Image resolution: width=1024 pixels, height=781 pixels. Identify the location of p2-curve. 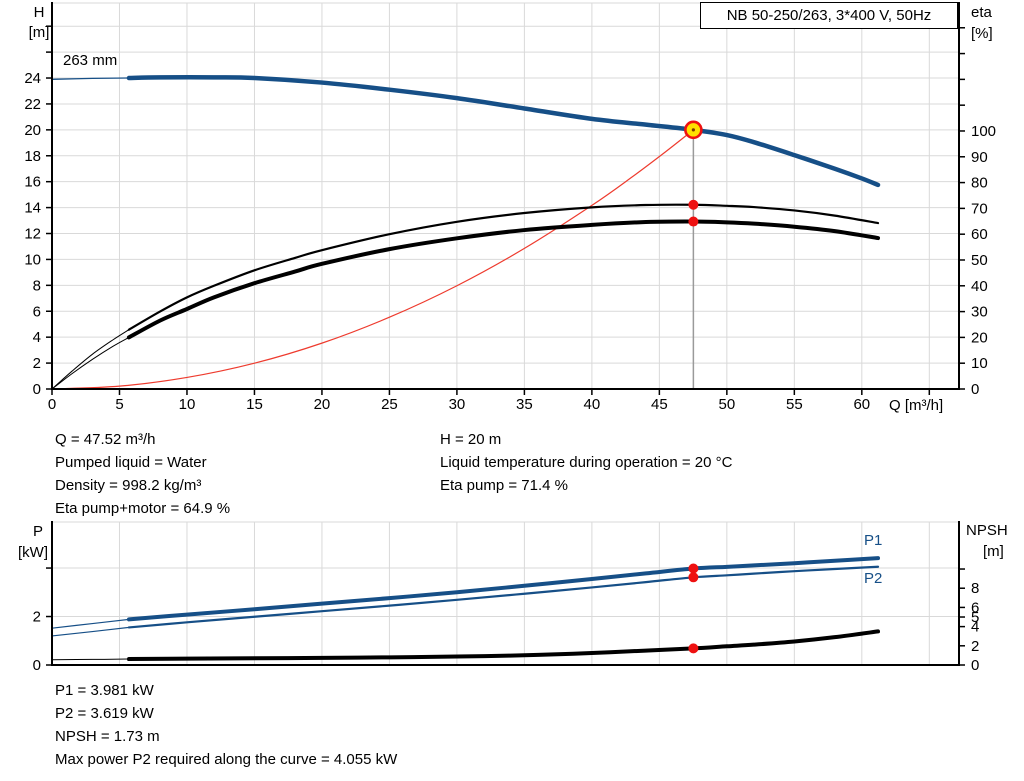
(503, 597).